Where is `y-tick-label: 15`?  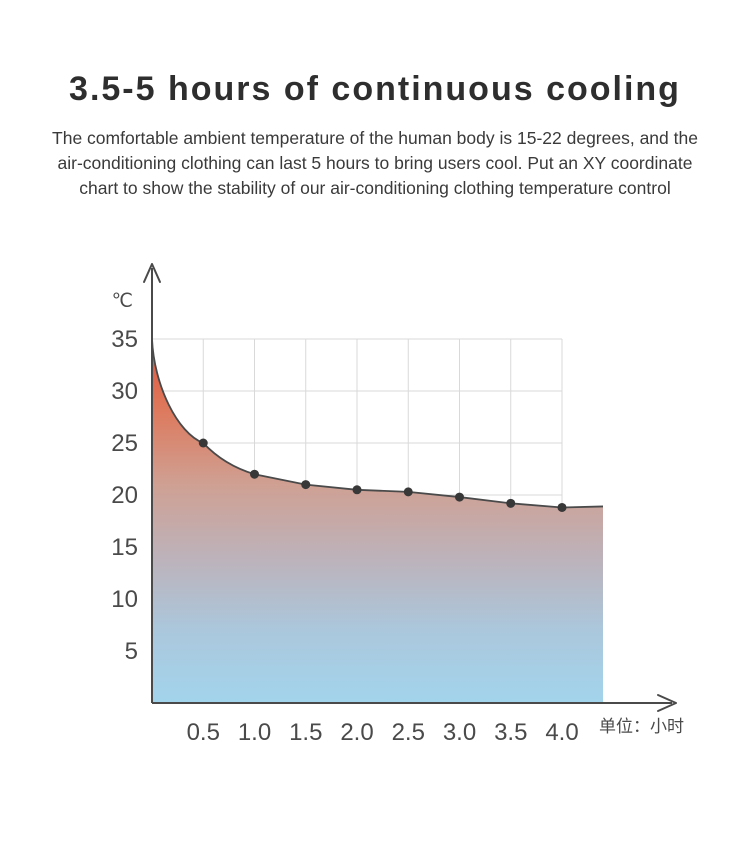 y-tick-label: 15 is located at coordinates (124, 547).